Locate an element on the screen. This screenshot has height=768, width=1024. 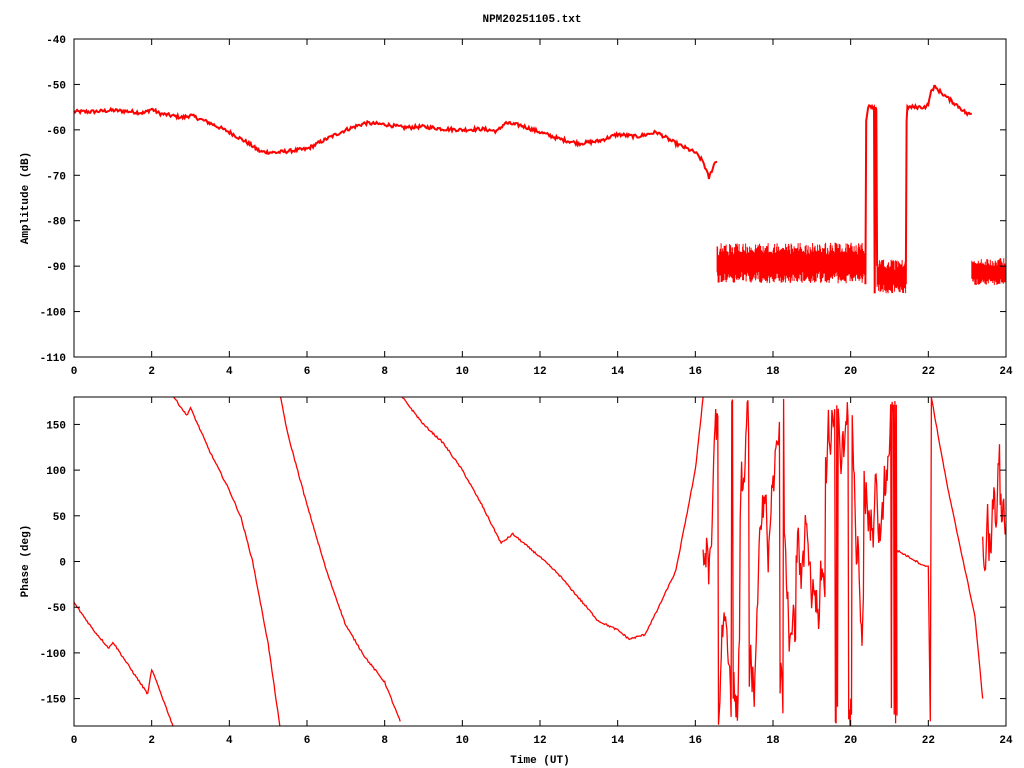
x-axis-label: Time (UT) is located at coordinates (539, 761).